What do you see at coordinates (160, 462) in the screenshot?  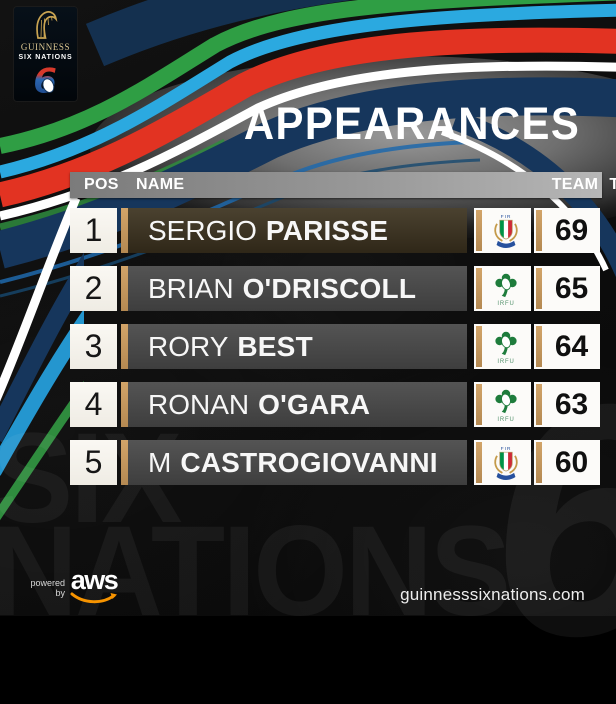 I see `first-name: M` at bounding box center [160, 462].